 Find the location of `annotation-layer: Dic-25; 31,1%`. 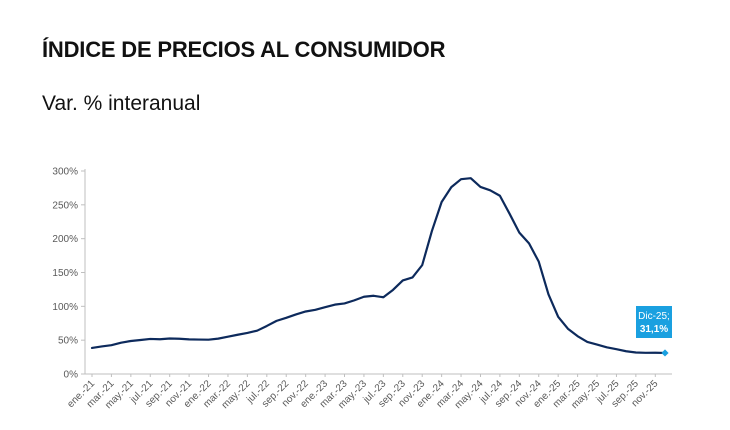

annotation-layer: Dic-25; 31,1% is located at coordinates (654, 331).